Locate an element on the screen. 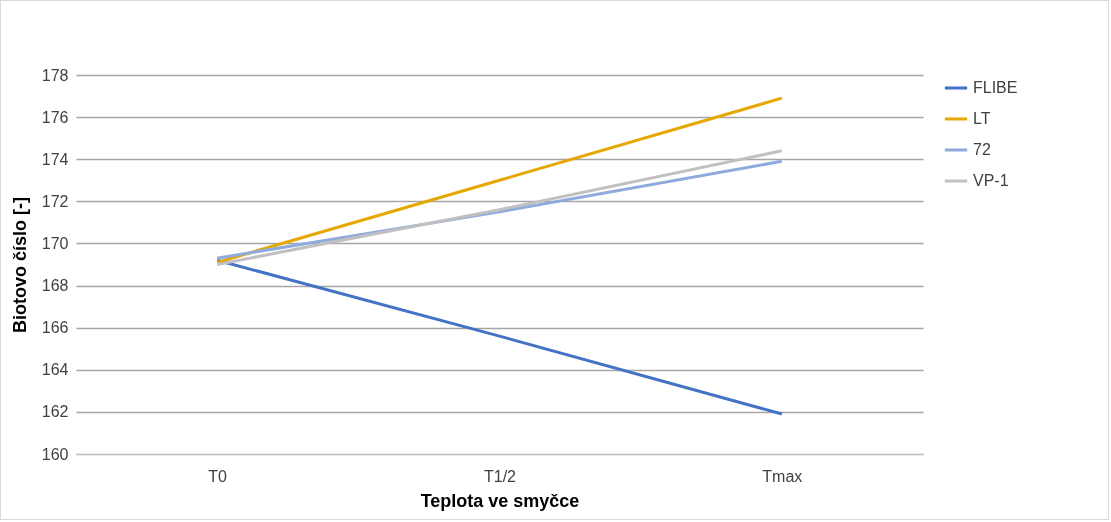 The height and width of the screenshot is (522, 1111). y-tick-label: 160 is located at coordinates (55, 454).